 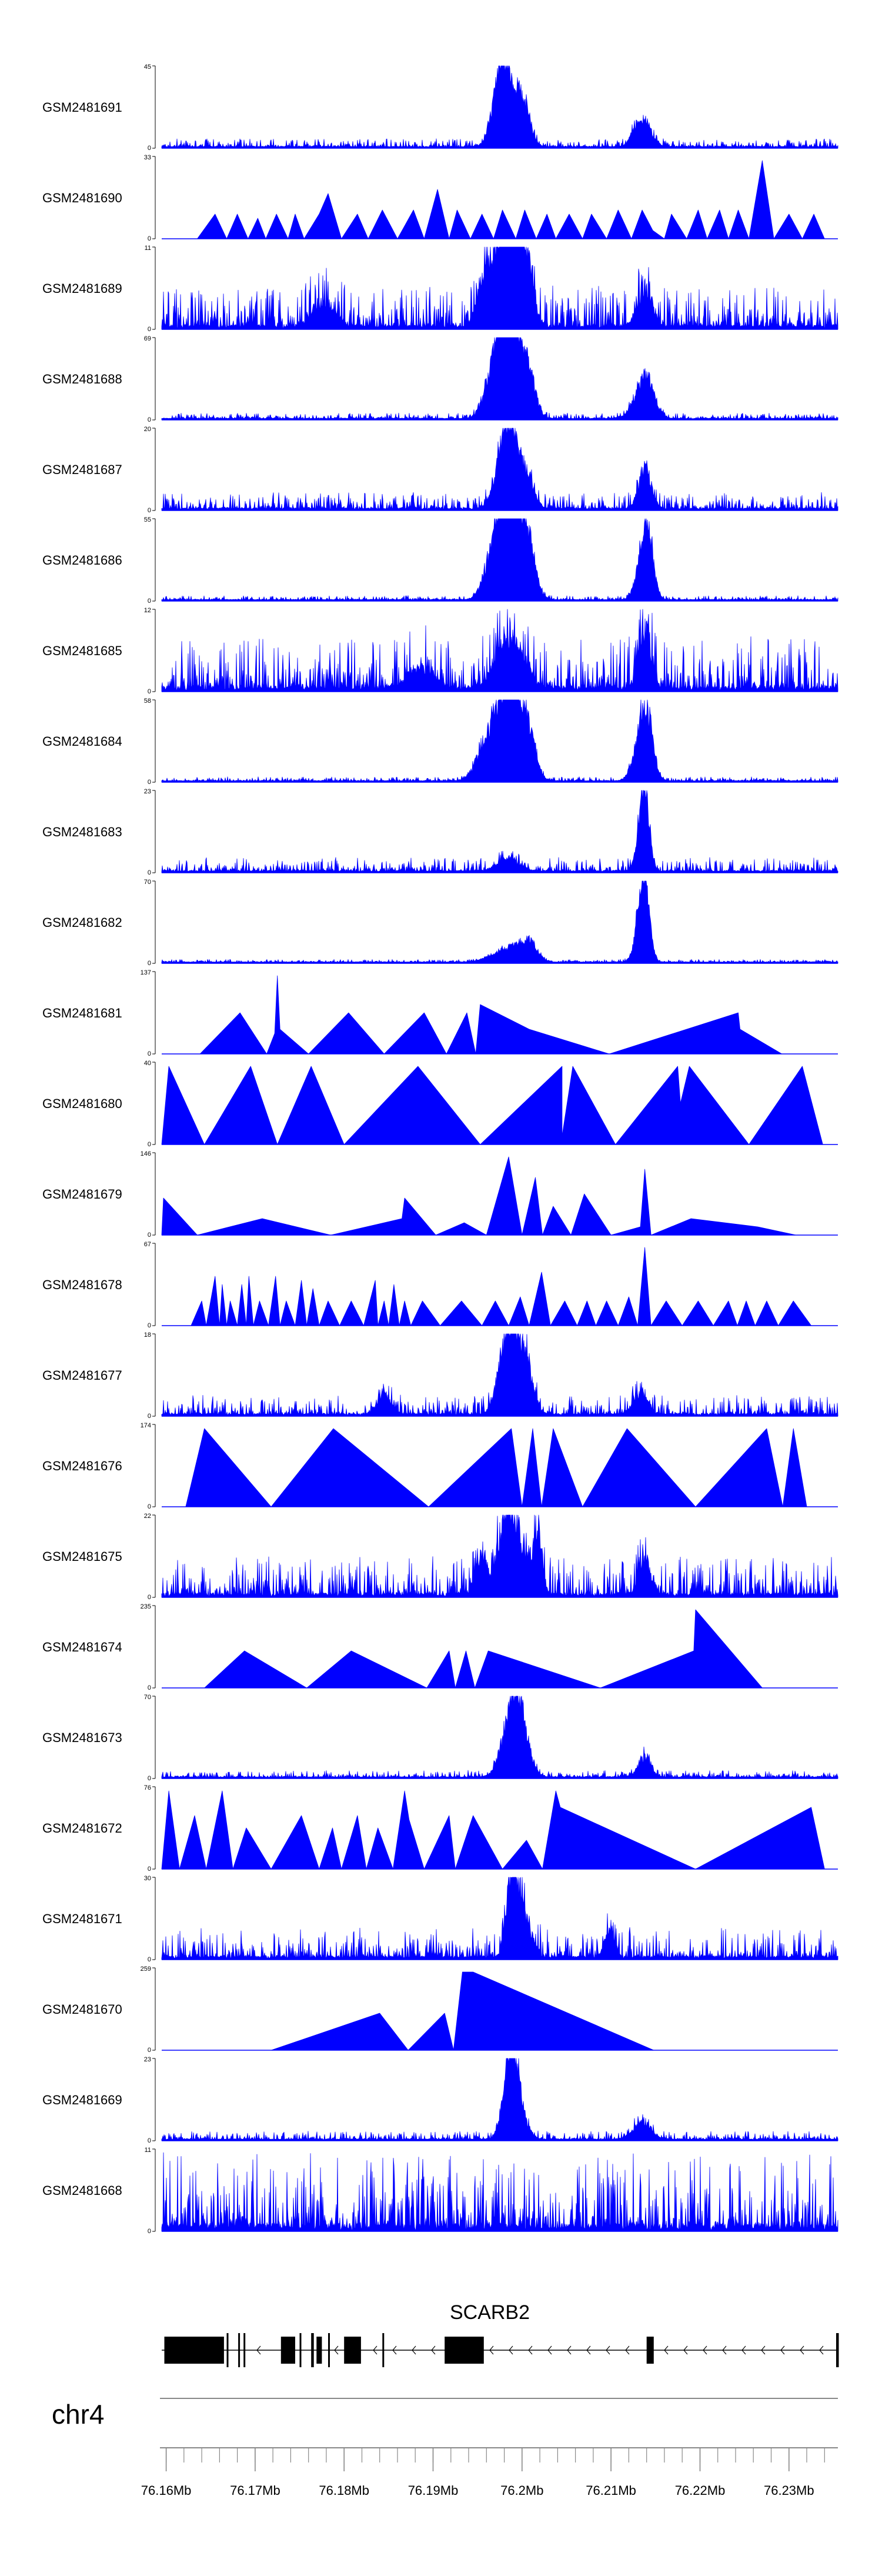 What do you see at coordinates (147, 882) in the screenshot?
I see `y-max-label: 70` at bounding box center [147, 882].